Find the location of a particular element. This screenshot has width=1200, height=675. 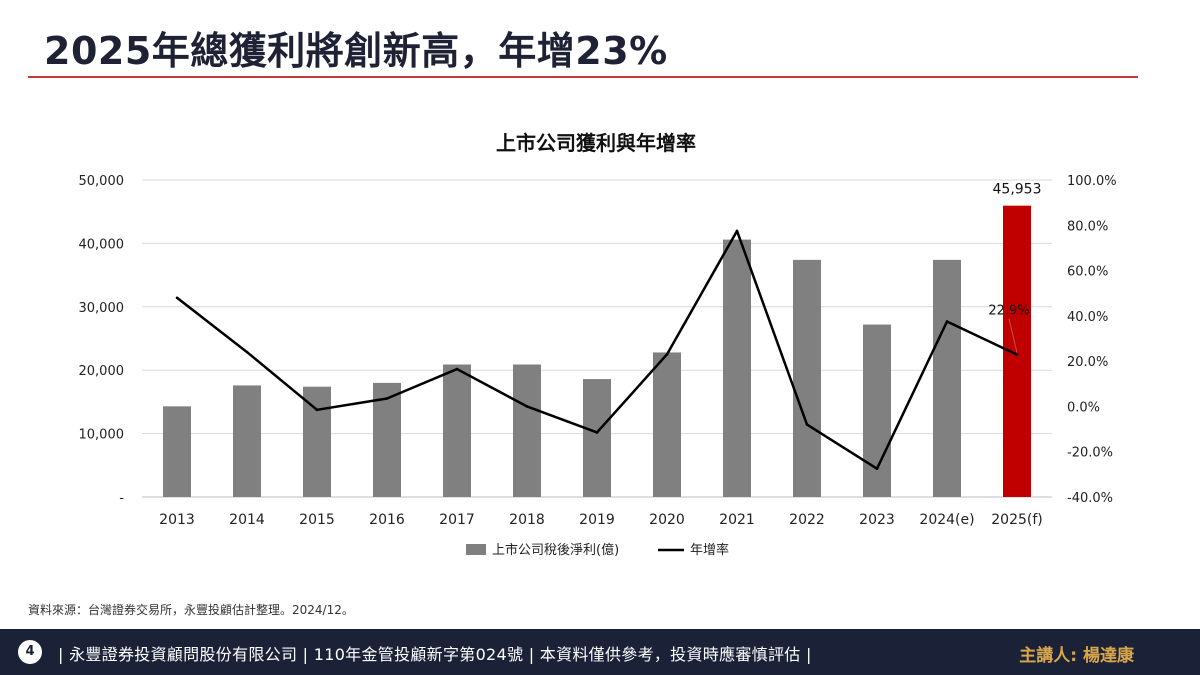

x-tick-label: 2023 is located at coordinates (877, 520).